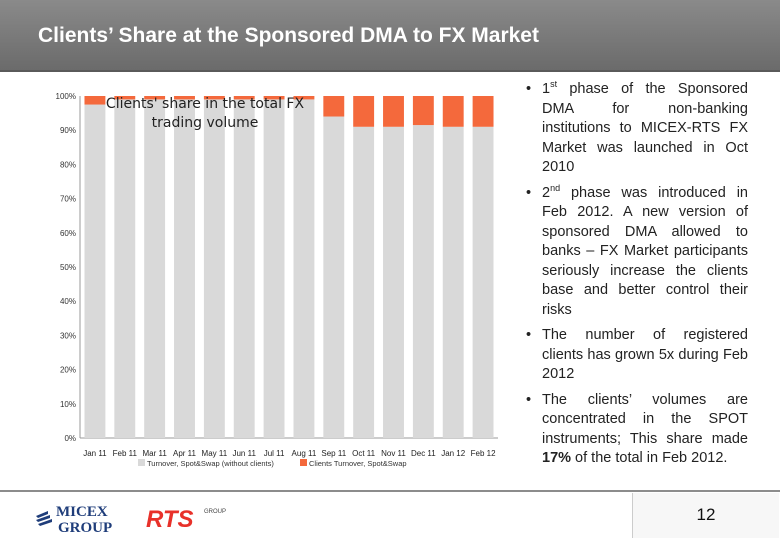  Describe the element at coordinates (423, 453) in the screenshot. I see `x-tick-label: Dec 11` at that location.